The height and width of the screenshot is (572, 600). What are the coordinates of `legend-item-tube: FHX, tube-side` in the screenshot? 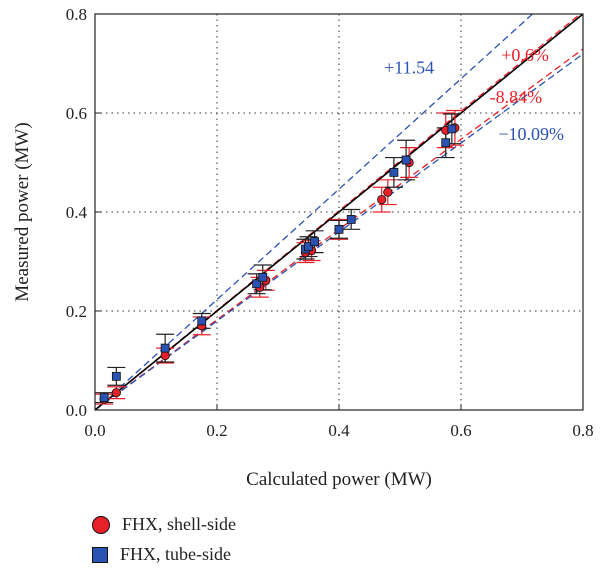 It's located at (161, 554).